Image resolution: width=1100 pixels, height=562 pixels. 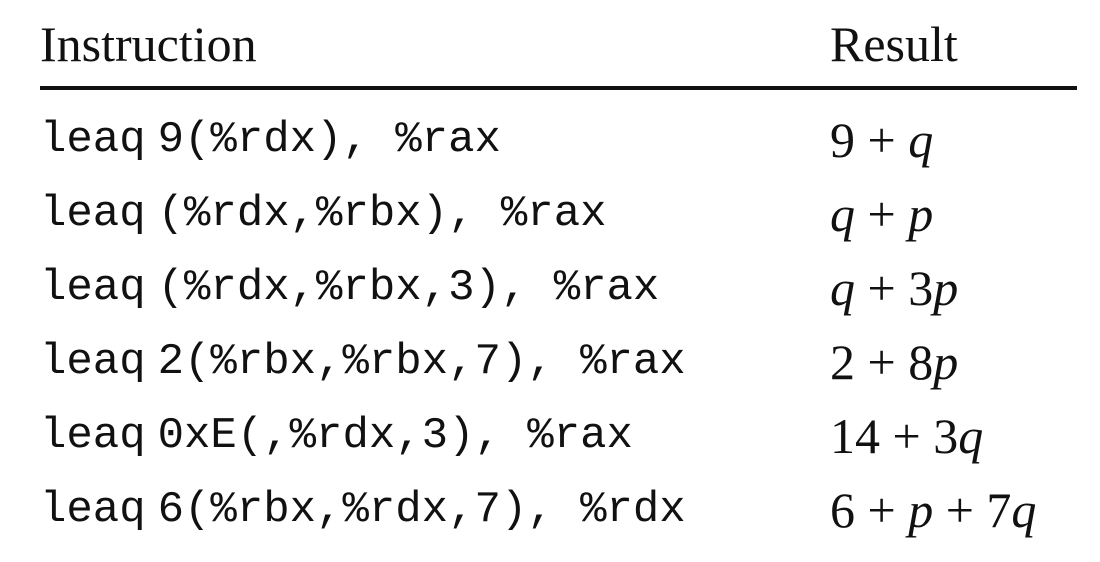 I want to click on instruction-cell: leaq (%rdx,%rbx), %rax, so click(x=323, y=214).